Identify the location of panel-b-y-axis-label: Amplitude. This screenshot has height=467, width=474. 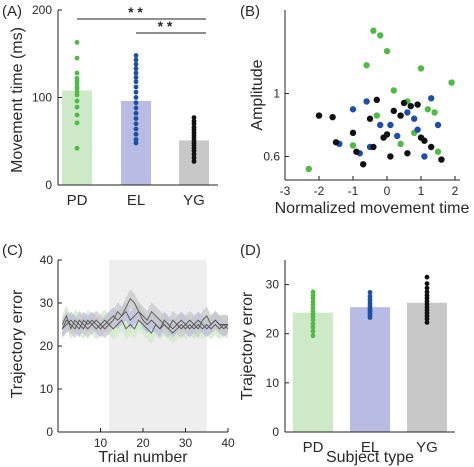
(257, 94).